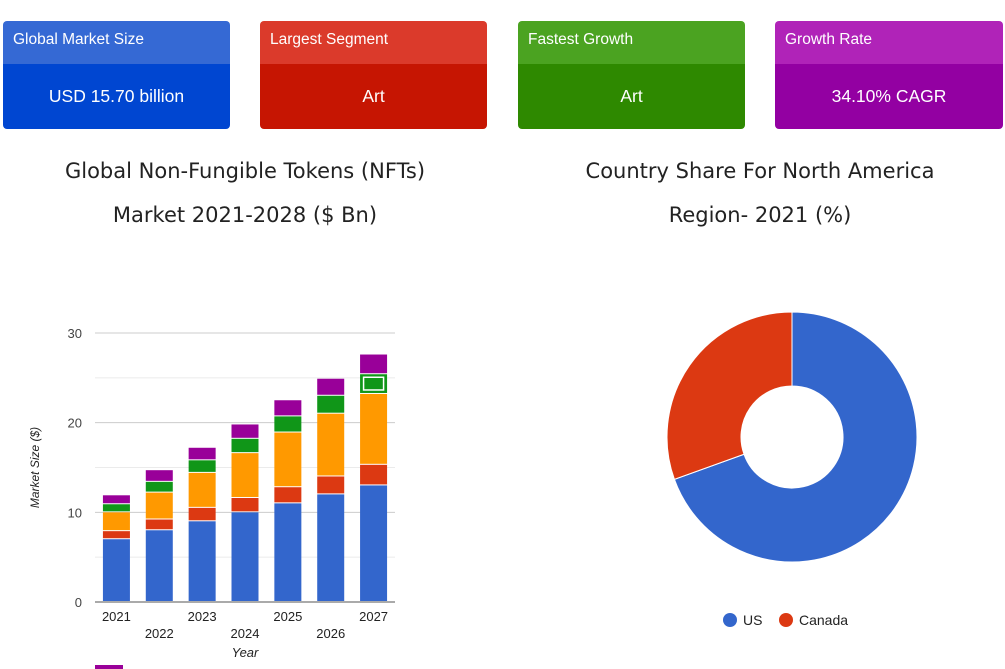 The width and height of the screenshot is (1005, 669). I want to click on y-tick-label: 30, so click(75, 333).